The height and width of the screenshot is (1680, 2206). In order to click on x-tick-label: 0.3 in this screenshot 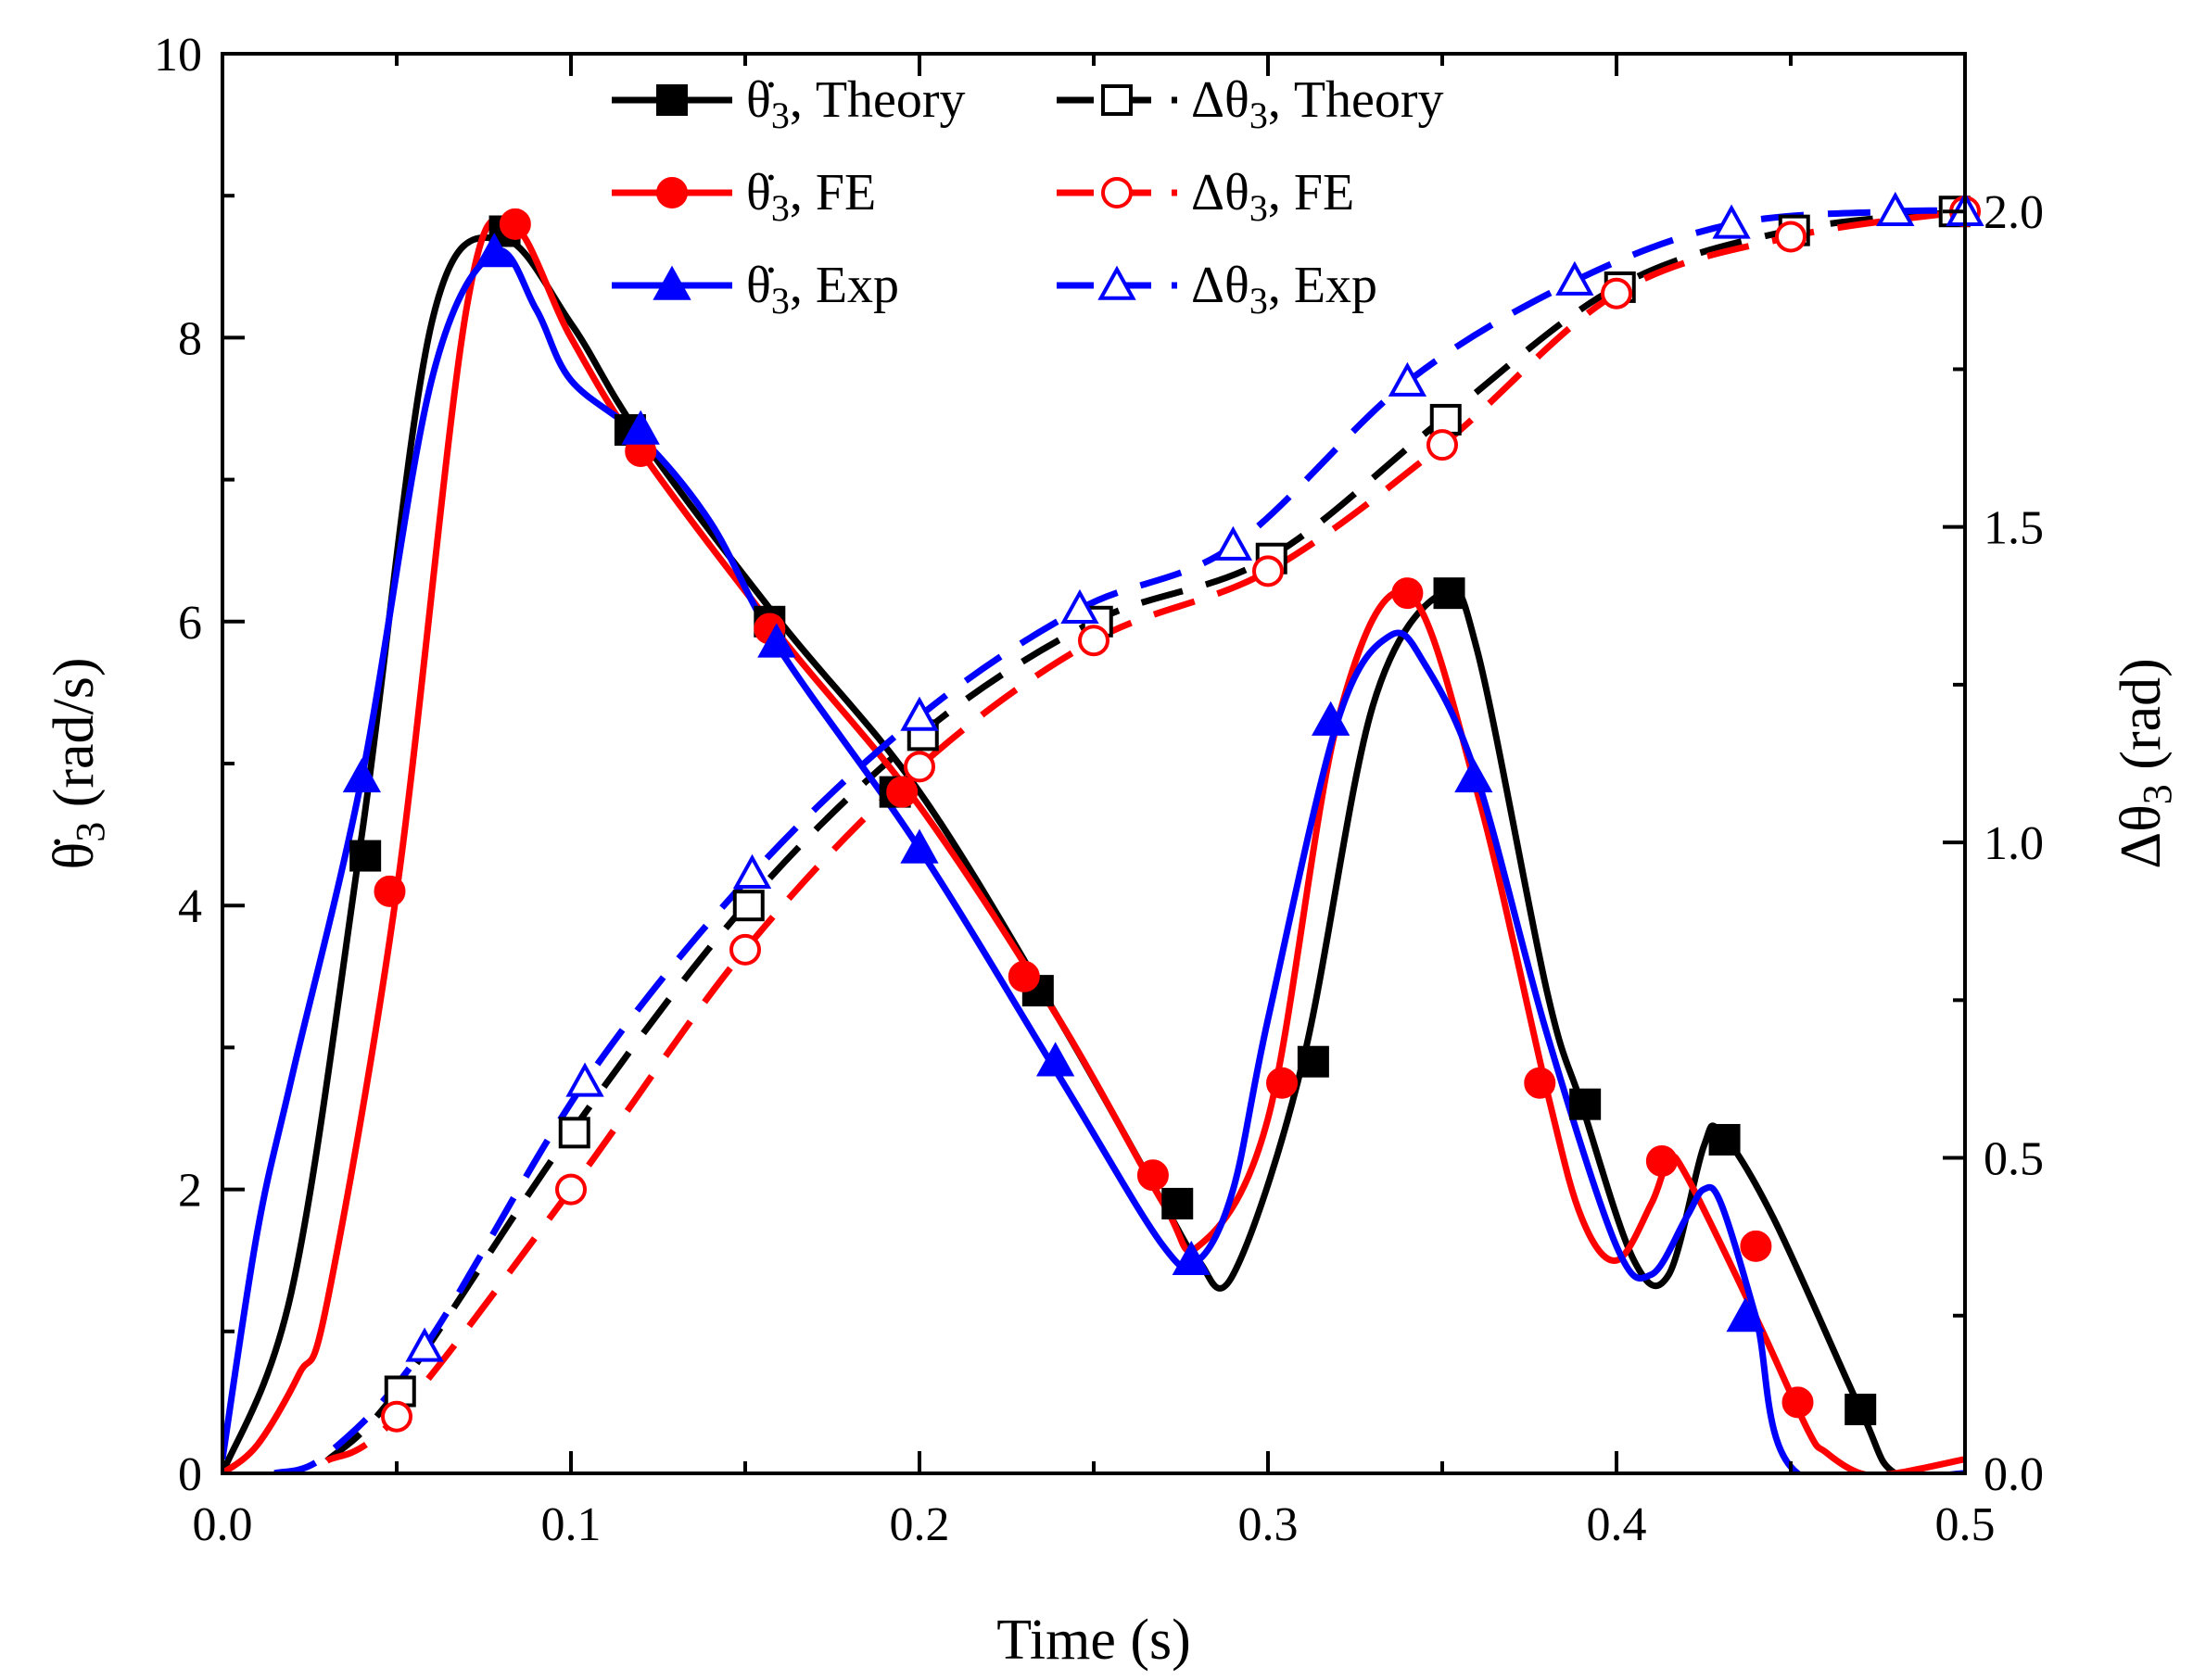, I will do `click(1268, 1524)`.